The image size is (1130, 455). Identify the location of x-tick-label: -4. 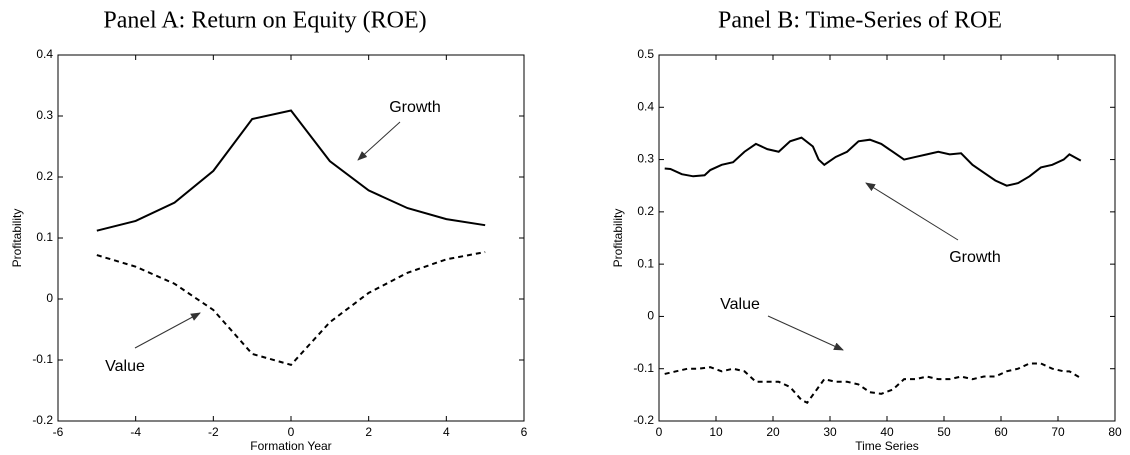
(135, 432).